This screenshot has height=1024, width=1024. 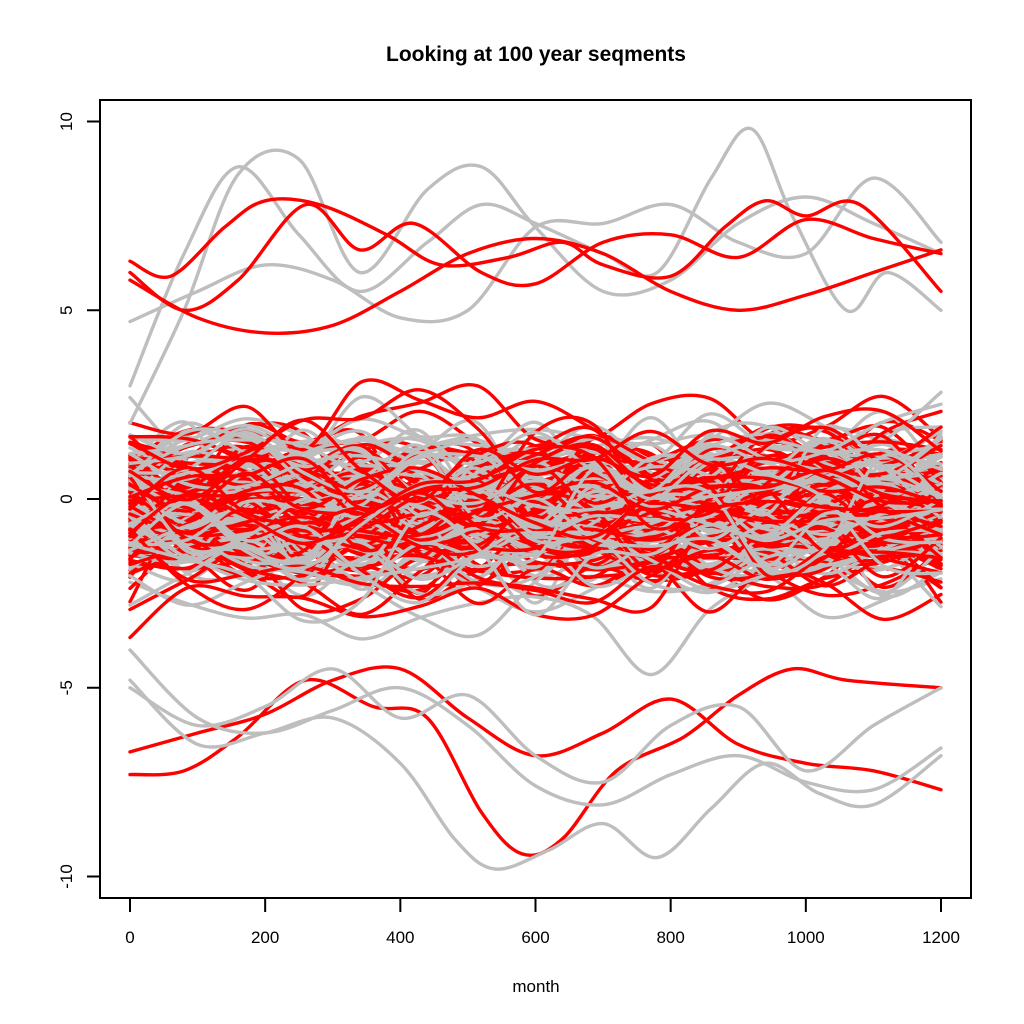 I want to click on chart-title: Looking at 100 year seqments, so click(x=536, y=54).